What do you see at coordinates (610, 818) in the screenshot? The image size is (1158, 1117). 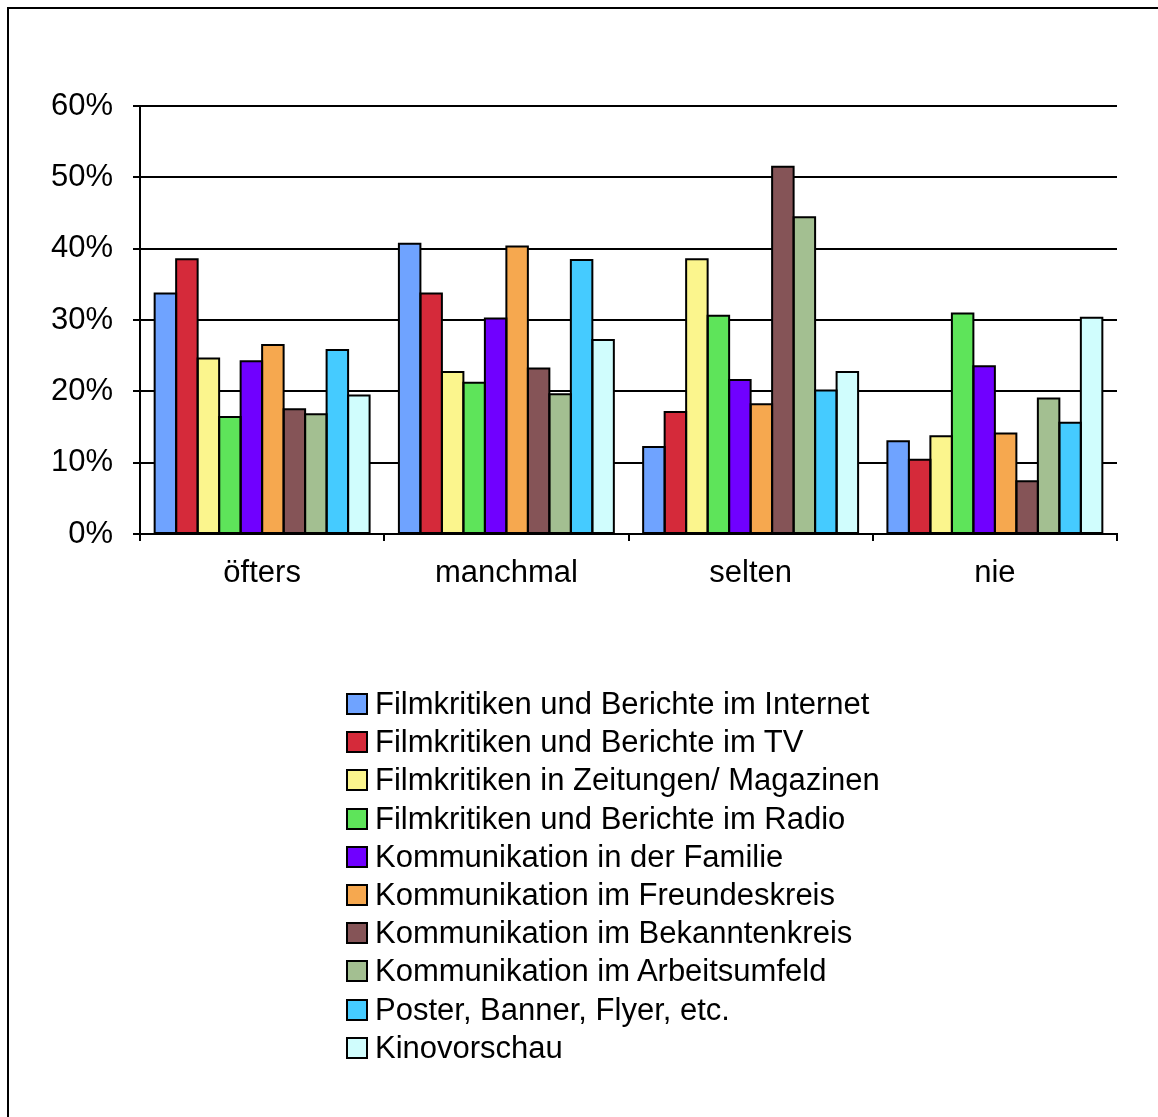 I see `legend-label: Filmkritiken und Berichte im Radio` at bounding box center [610, 818].